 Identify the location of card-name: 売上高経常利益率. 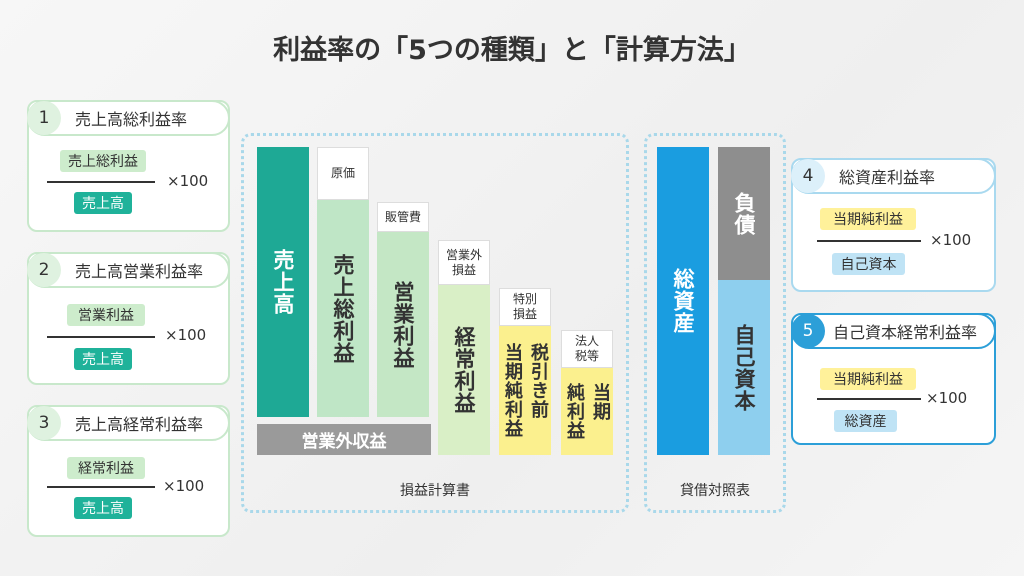
(139, 424).